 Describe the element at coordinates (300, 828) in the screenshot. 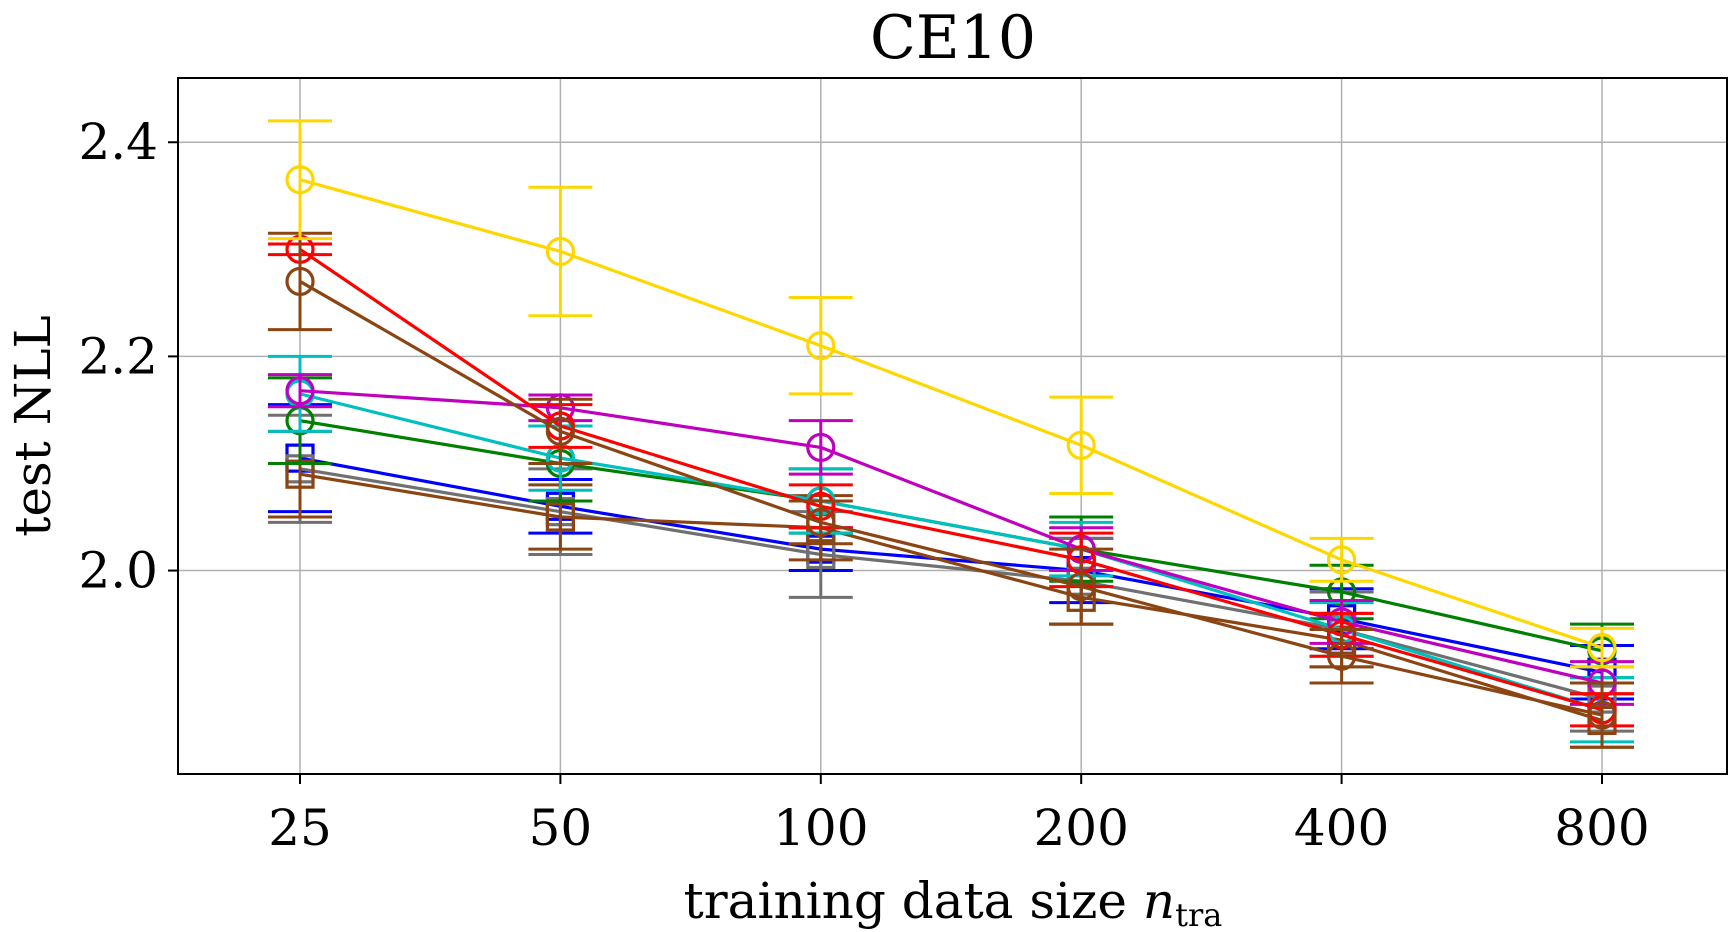

I see `x-tick-label: 25` at that location.